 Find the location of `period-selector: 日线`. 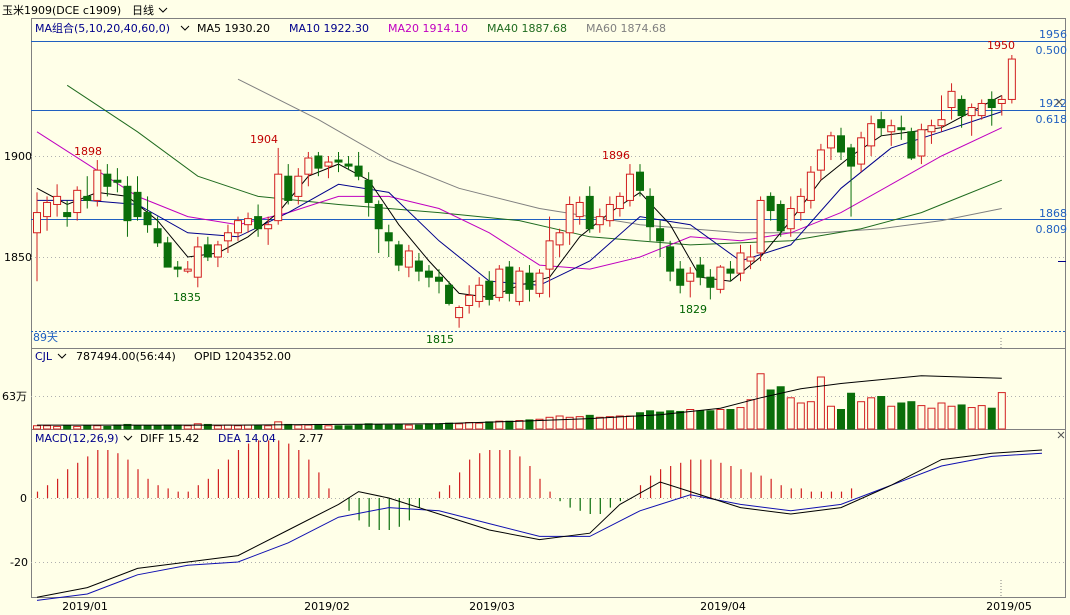

period-selector: 日线 is located at coordinates (143, 10).